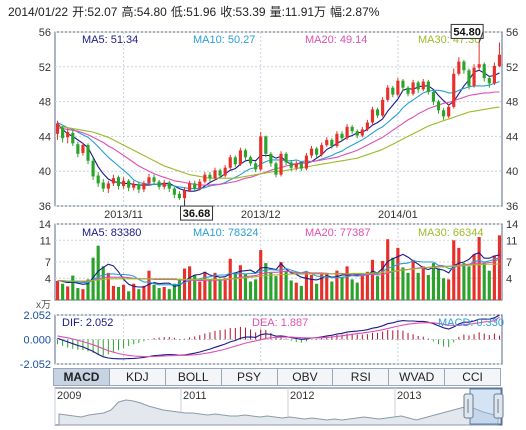 The width and height of the screenshot is (526, 430). I want to click on navigator-overview, so click(278, 412).